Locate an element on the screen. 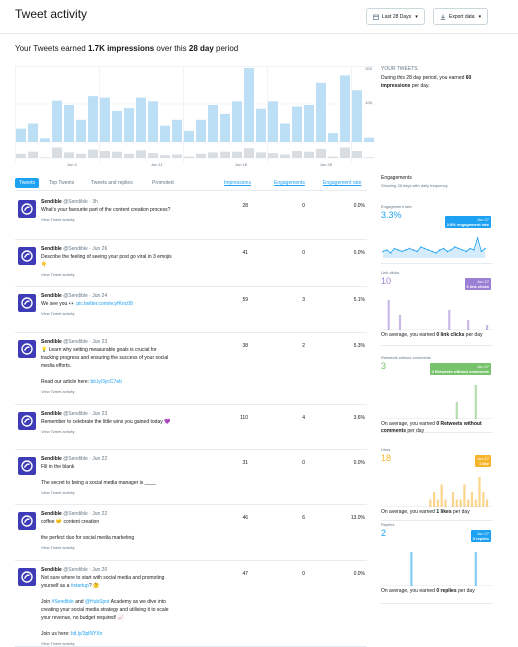  export-data-button: Export data ▾ is located at coordinates (461, 16).